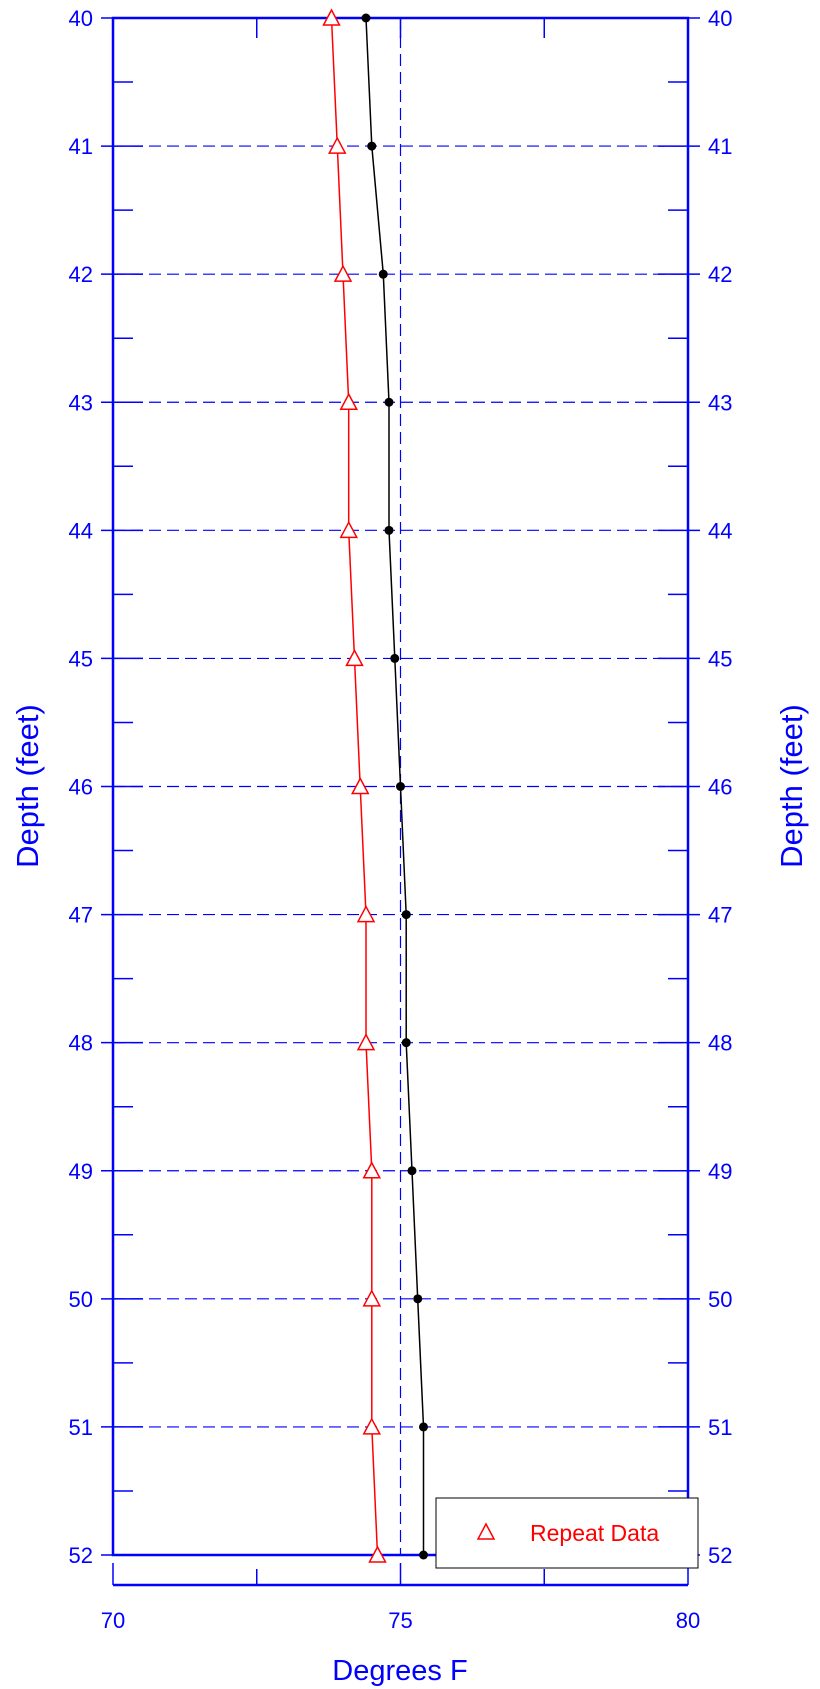  Describe the element at coordinates (81, 1427) in the screenshot. I see `y-tick-label-left: 51` at that location.